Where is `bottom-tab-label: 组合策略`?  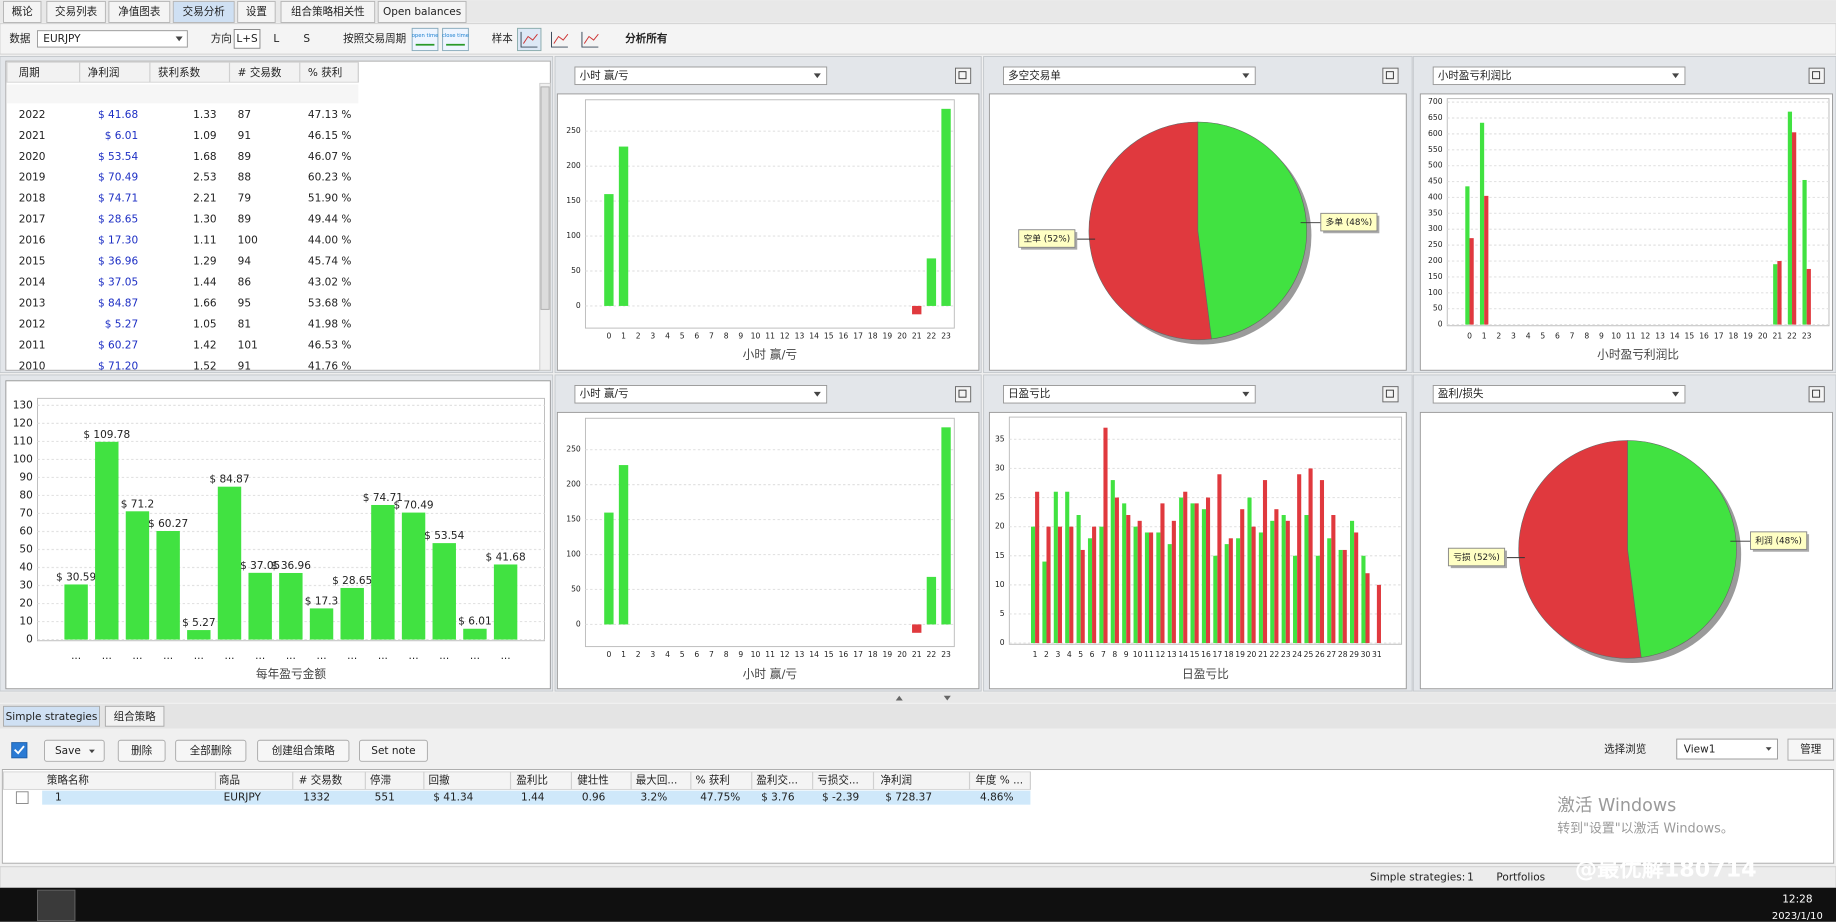 bottom-tab-label: 组合策略 is located at coordinates (135, 716).